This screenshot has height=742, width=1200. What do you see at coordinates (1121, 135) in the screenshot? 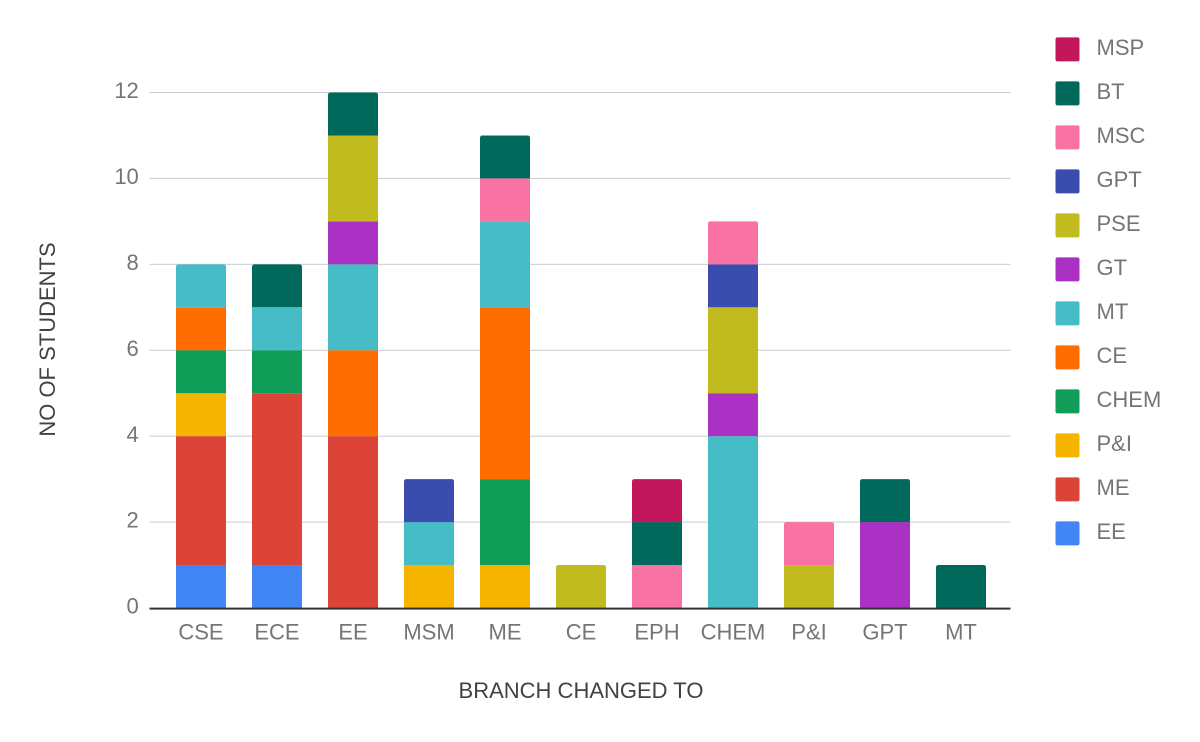
I see `svg-text: MSC` at bounding box center [1121, 135].